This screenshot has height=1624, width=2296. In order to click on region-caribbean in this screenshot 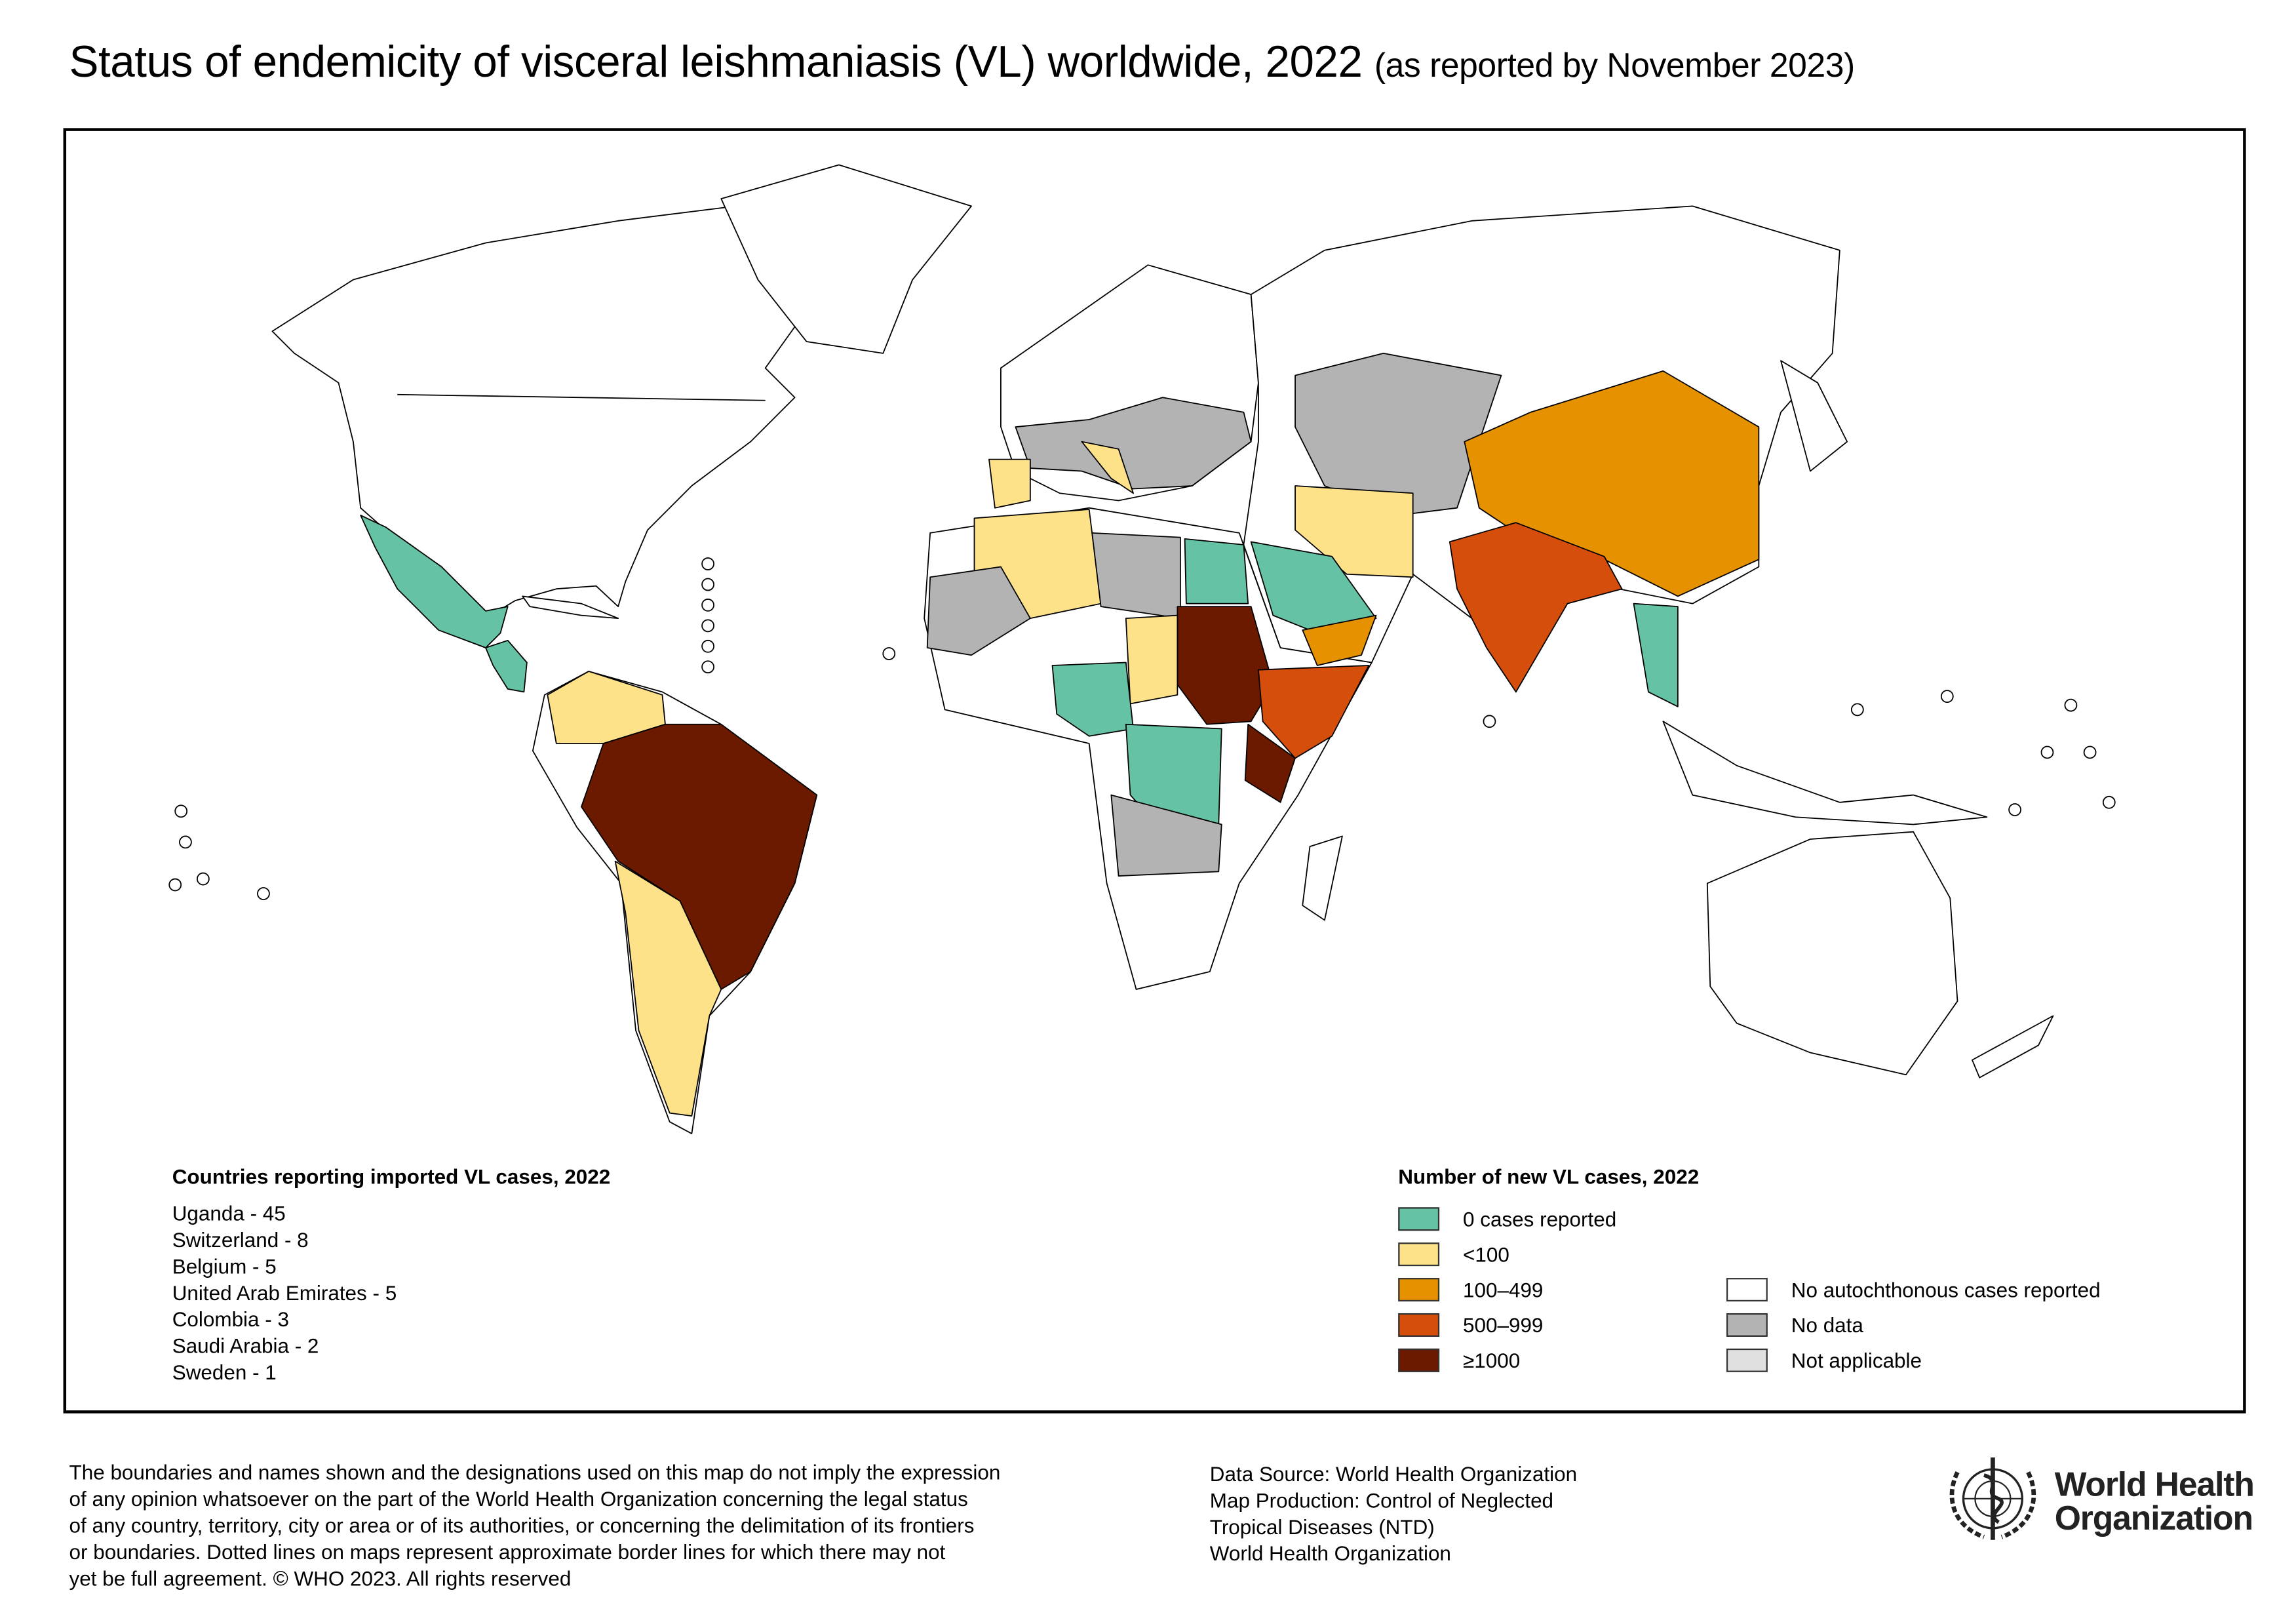, I will do `click(570, 607)`.